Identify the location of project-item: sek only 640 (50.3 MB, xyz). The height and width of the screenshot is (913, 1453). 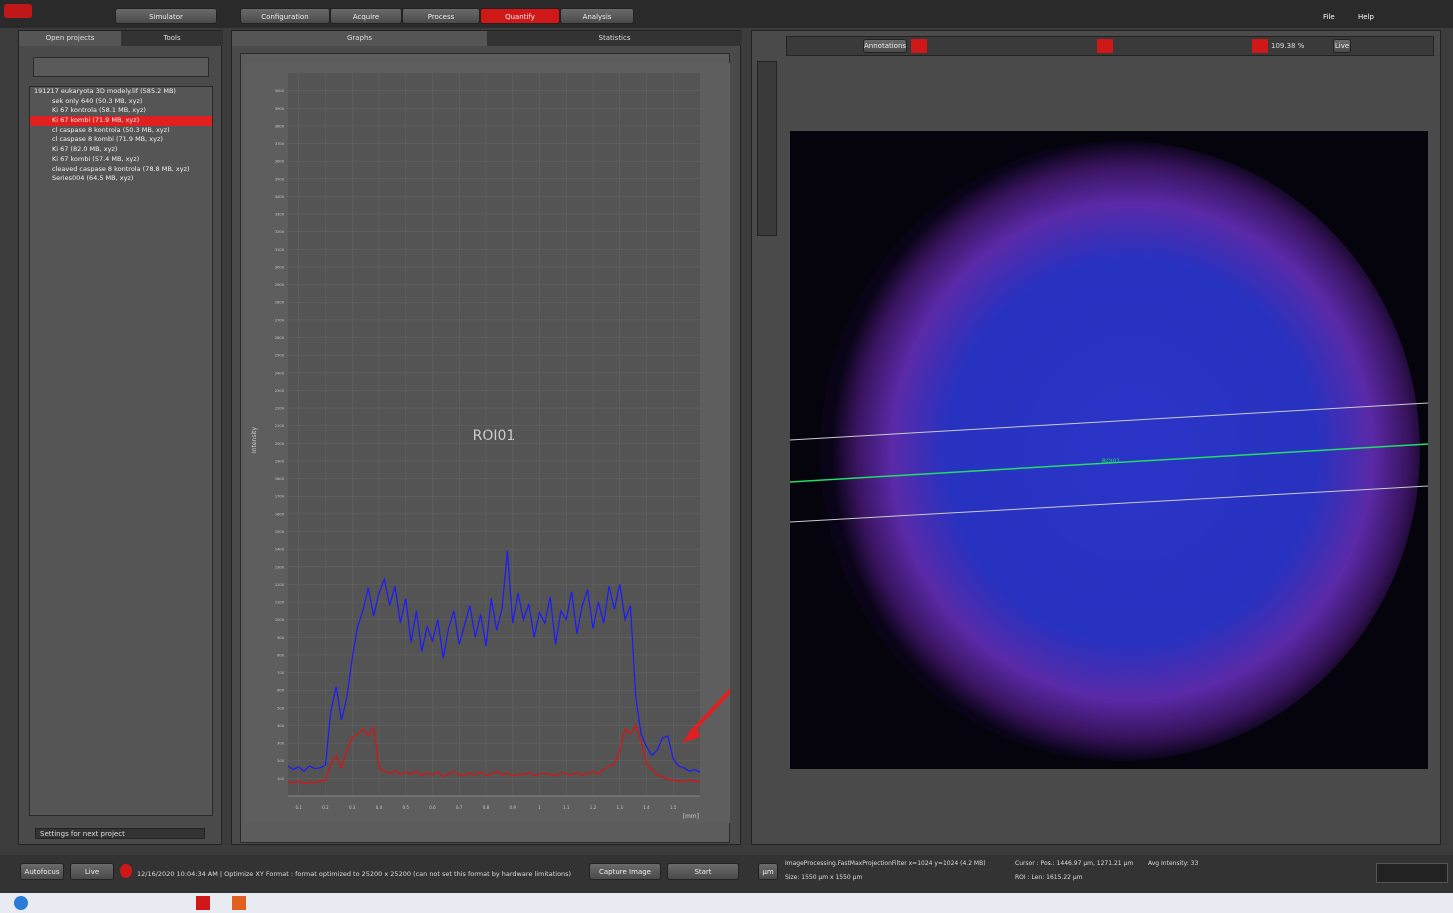
(97, 100).